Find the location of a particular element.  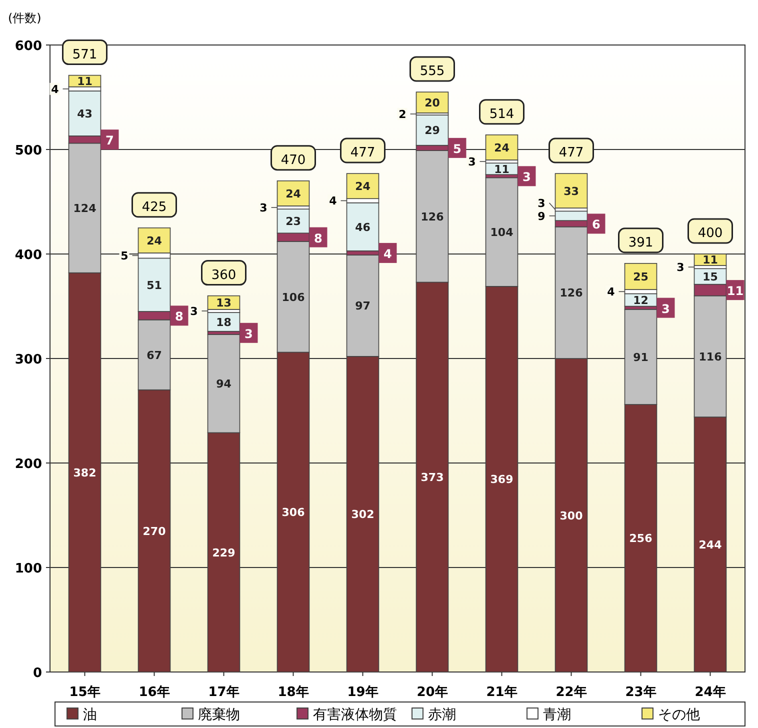

data-label: 7 is located at coordinates (110, 141).